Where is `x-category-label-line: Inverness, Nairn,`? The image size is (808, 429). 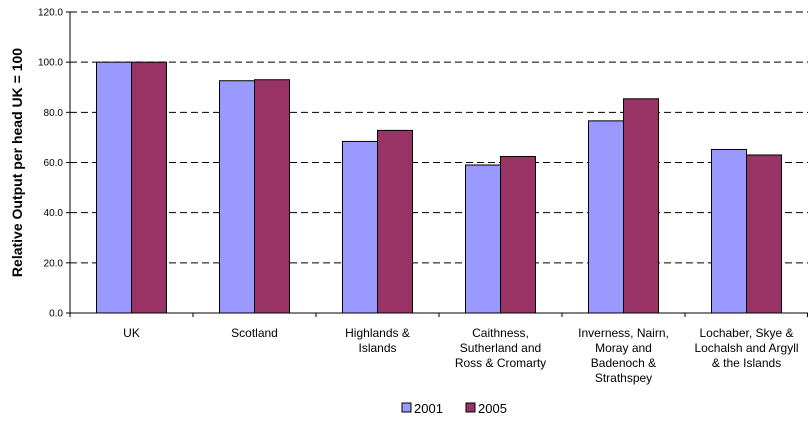 x-category-label-line: Inverness, Nairn, is located at coordinates (623, 333).